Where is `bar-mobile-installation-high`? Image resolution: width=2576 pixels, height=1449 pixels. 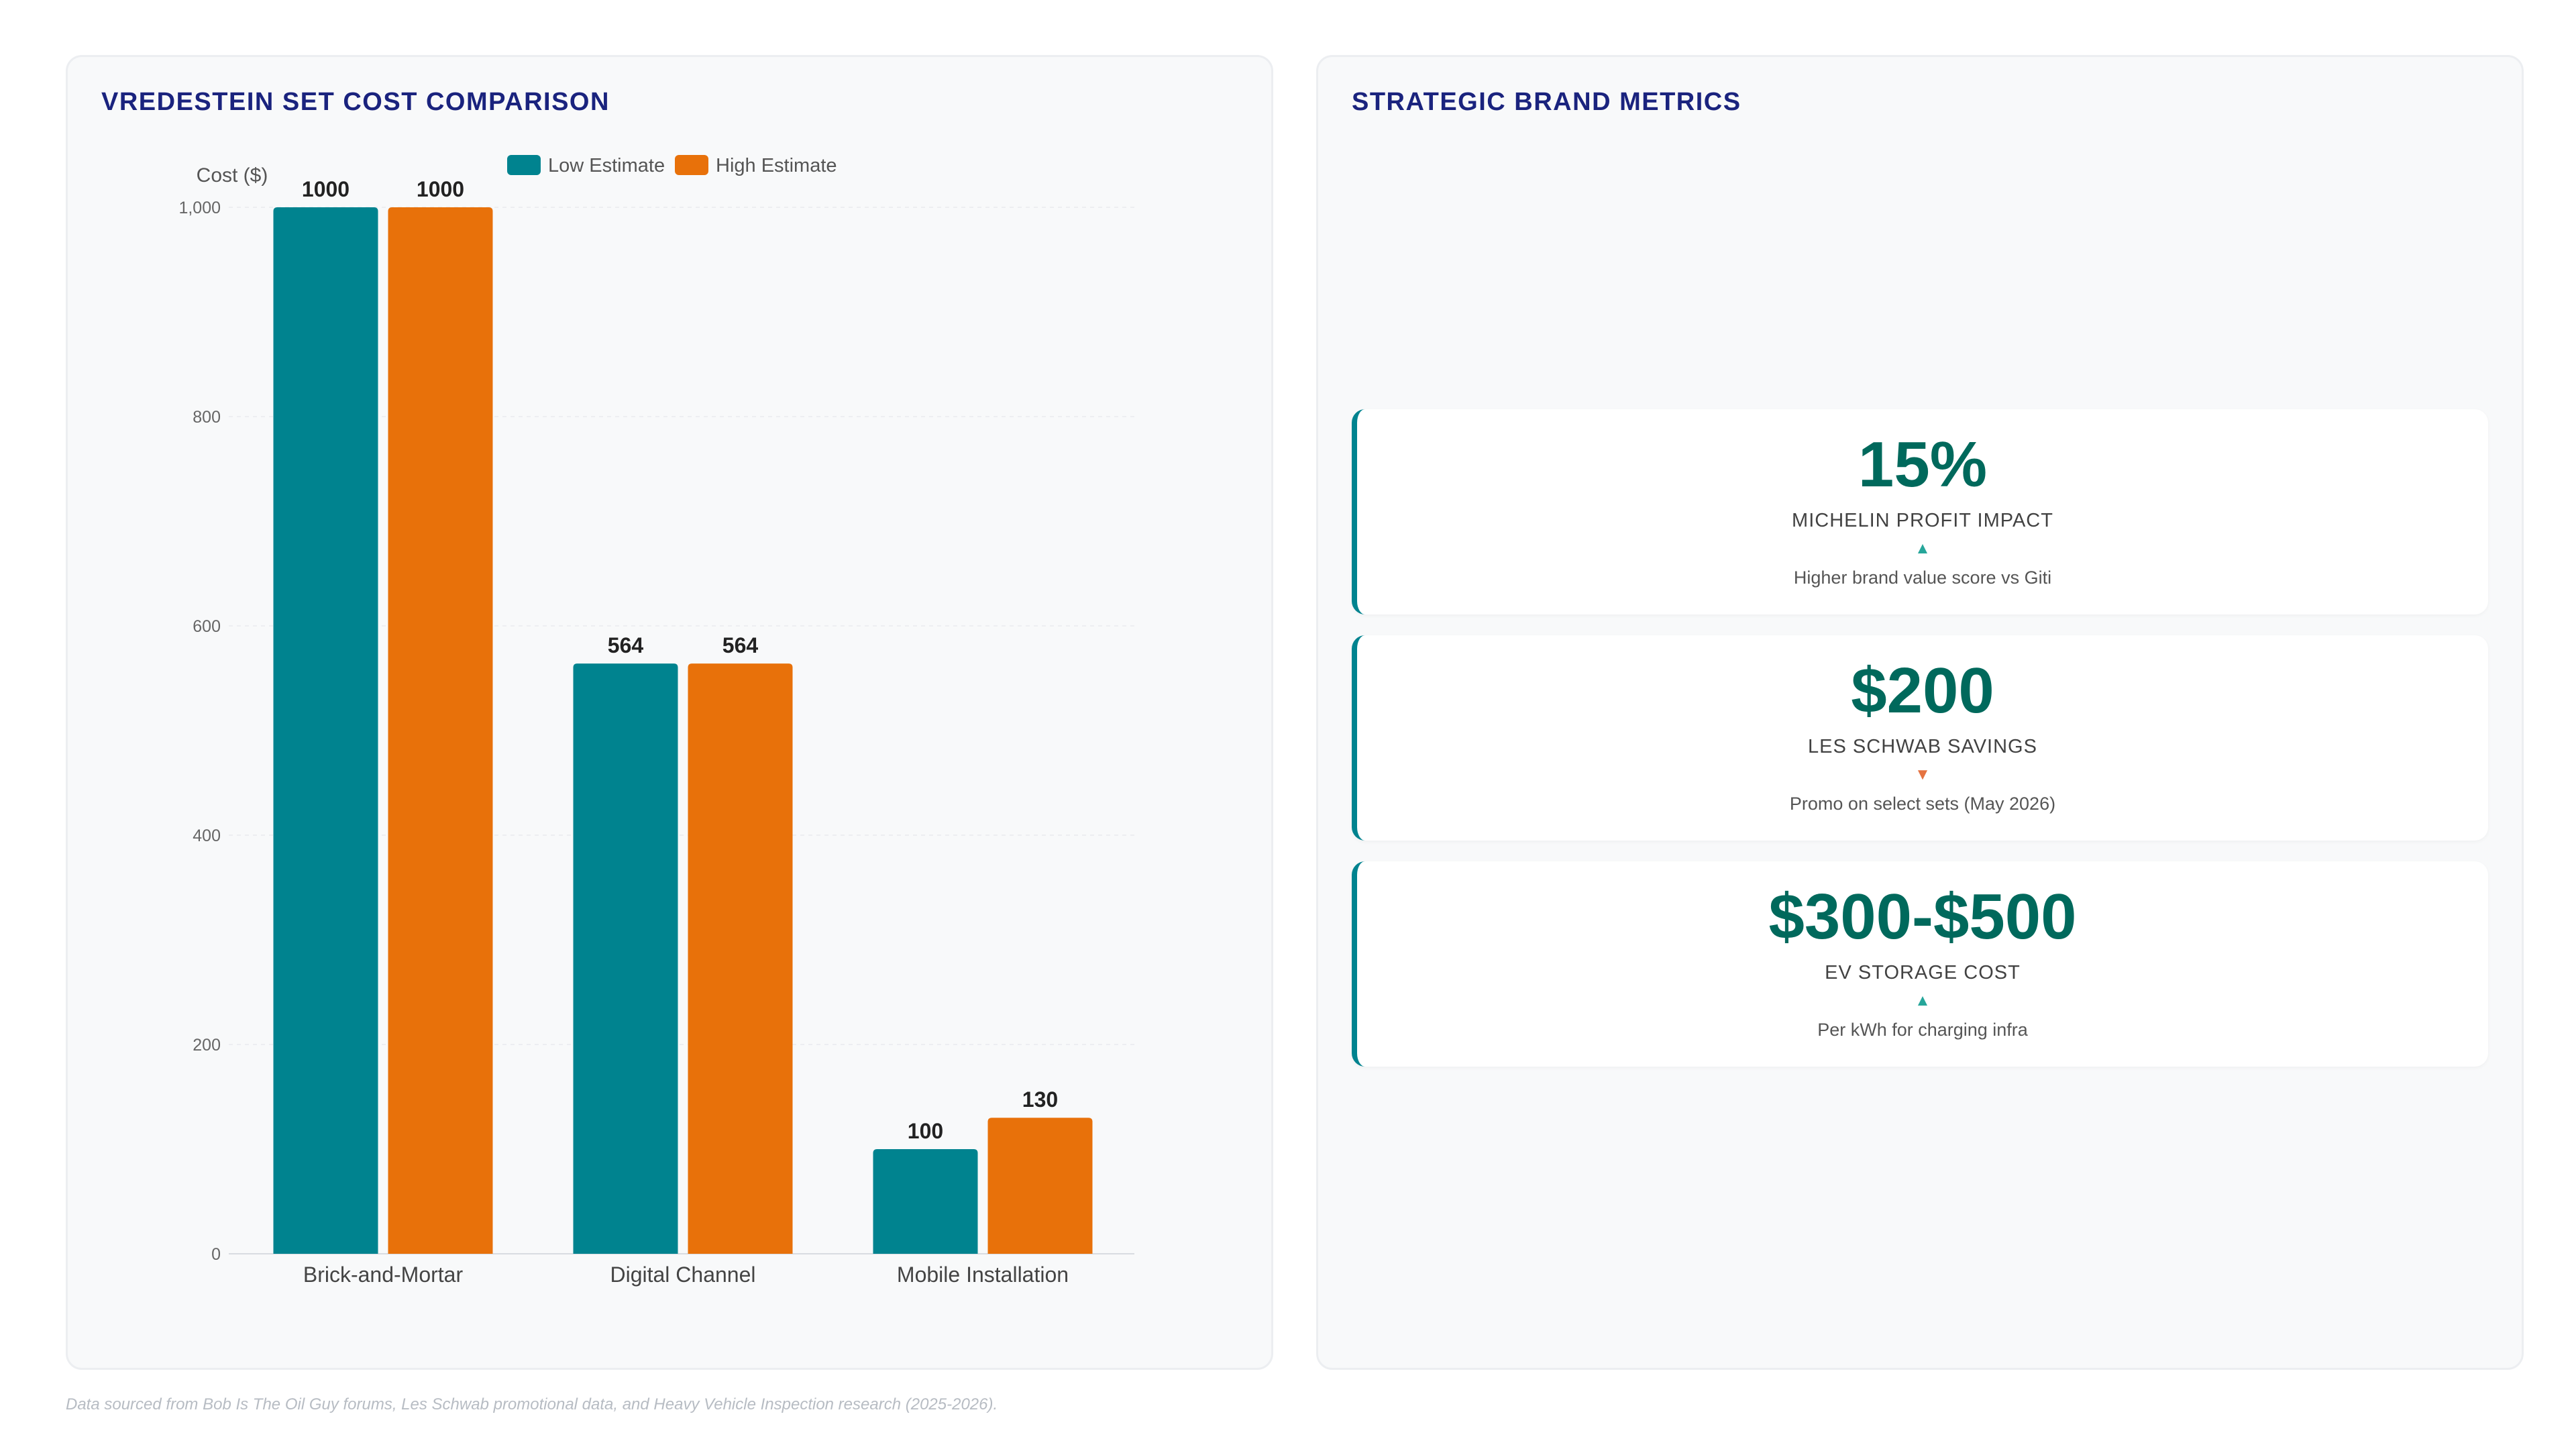 bar-mobile-installation-high is located at coordinates (1040, 1186).